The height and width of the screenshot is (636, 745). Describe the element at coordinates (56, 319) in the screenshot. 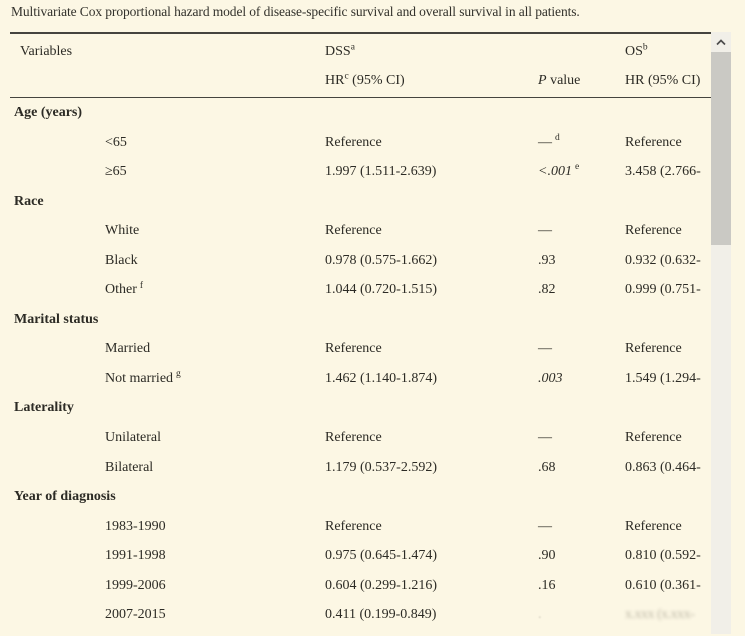

I see `section-label: Marital status` at that location.